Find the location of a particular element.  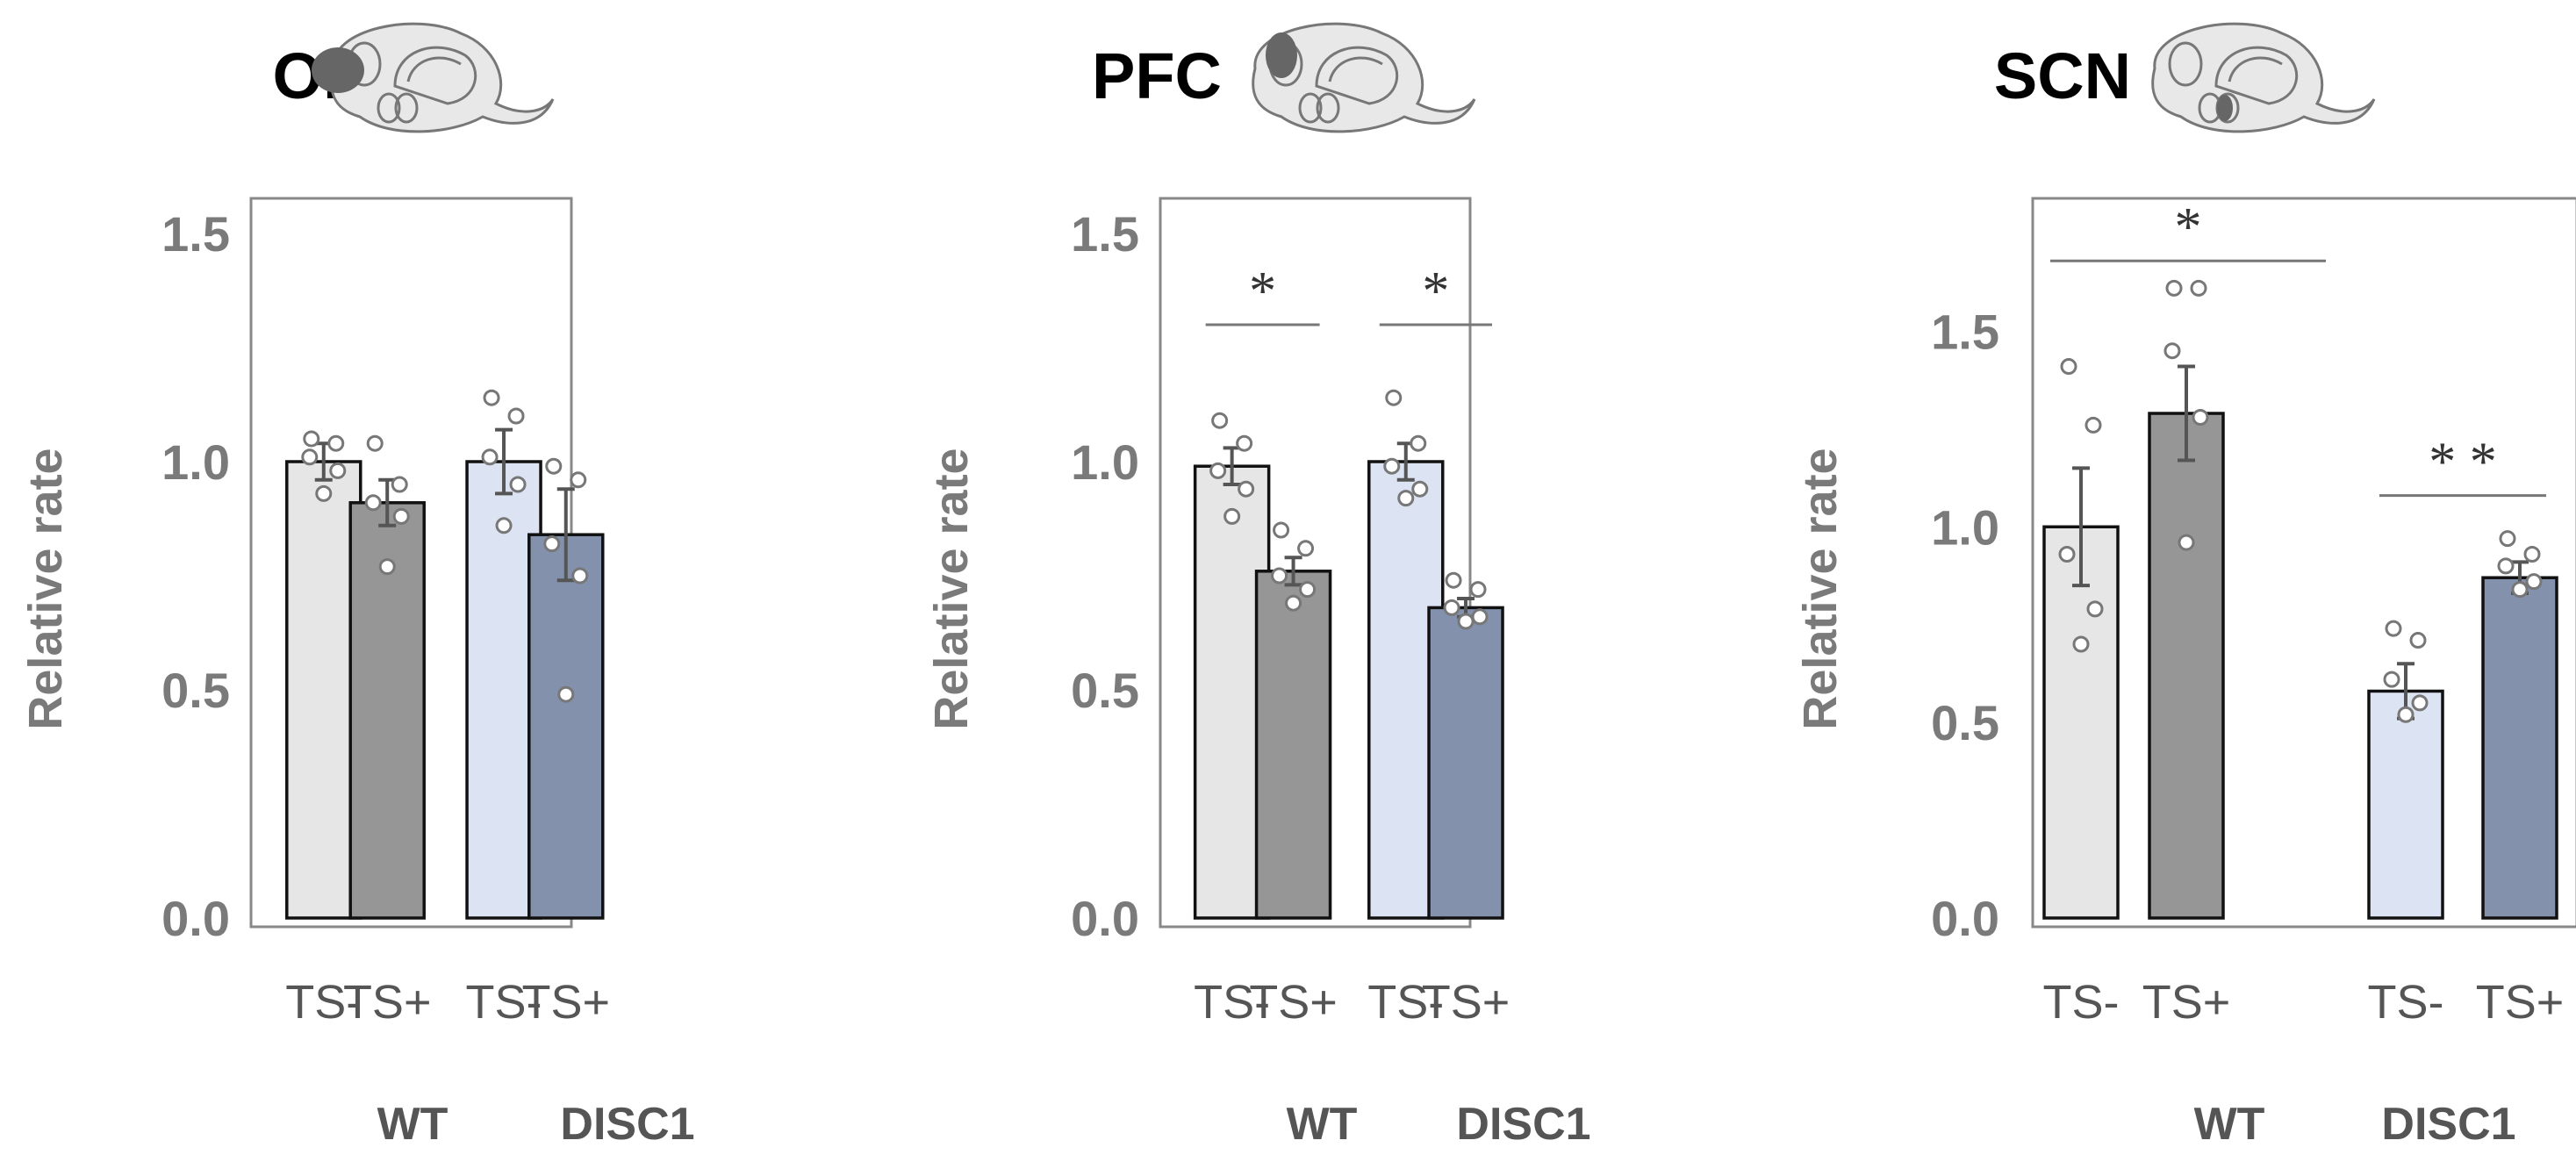

significance-label: * * is located at coordinates (2463, 462).